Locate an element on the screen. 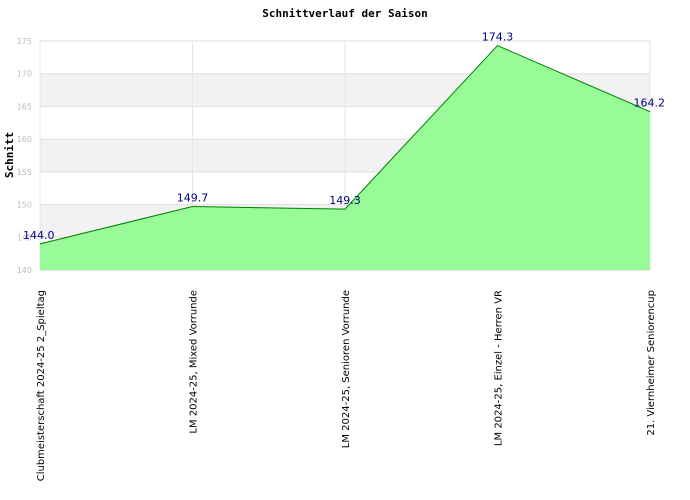 The width and height of the screenshot is (690, 500). y-tick-label: 145 is located at coordinates (24, 237).